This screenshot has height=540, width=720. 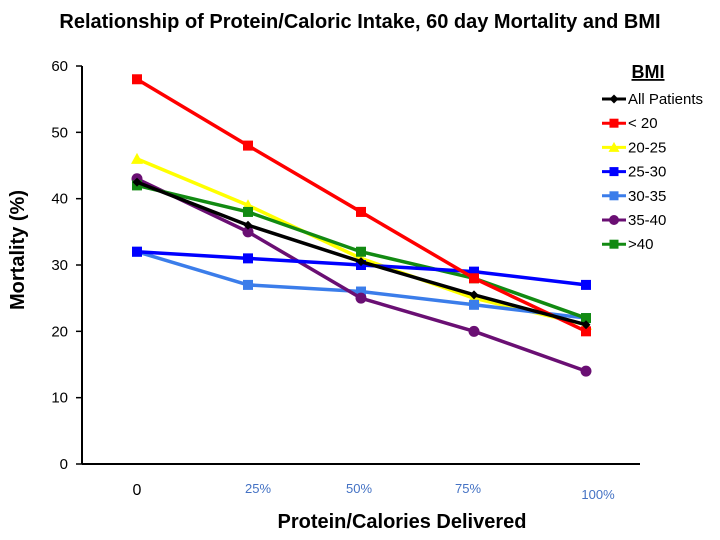 What do you see at coordinates (648, 72) in the screenshot?
I see `legend-title: BMI` at bounding box center [648, 72].